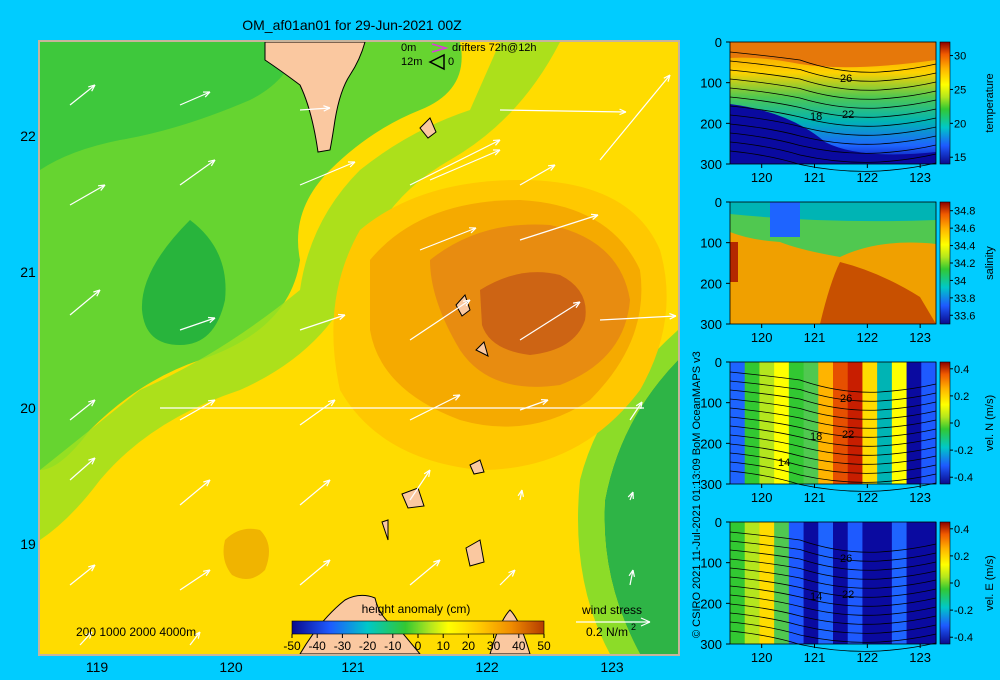 Image resolution: width=1000 pixels, height=680 pixels. What do you see at coordinates (734, 262) in the screenshot?
I see `sal-west-core` at bounding box center [734, 262].